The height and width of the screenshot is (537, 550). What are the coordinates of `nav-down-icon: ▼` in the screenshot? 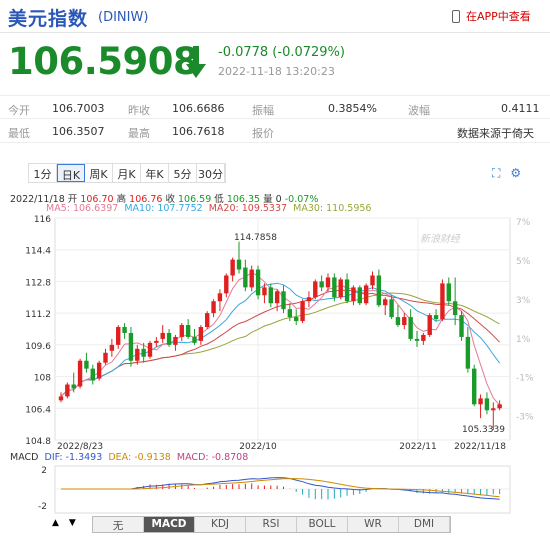 It's located at (72, 523).